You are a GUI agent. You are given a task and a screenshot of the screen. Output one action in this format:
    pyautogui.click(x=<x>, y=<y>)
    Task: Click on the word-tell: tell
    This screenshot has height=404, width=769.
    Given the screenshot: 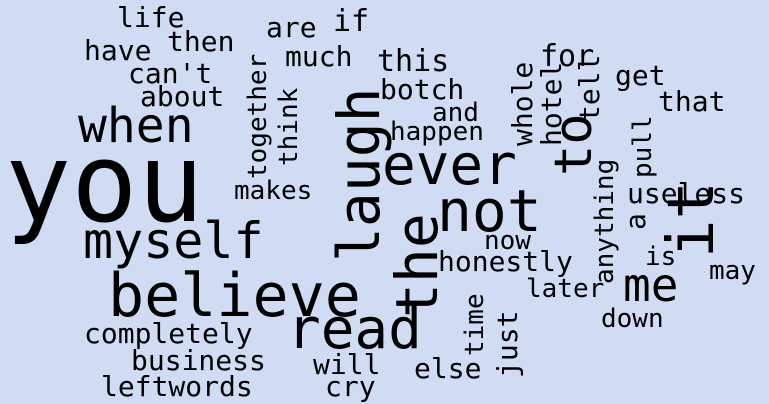 What is the action you would take?
    pyautogui.click(x=589, y=88)
    